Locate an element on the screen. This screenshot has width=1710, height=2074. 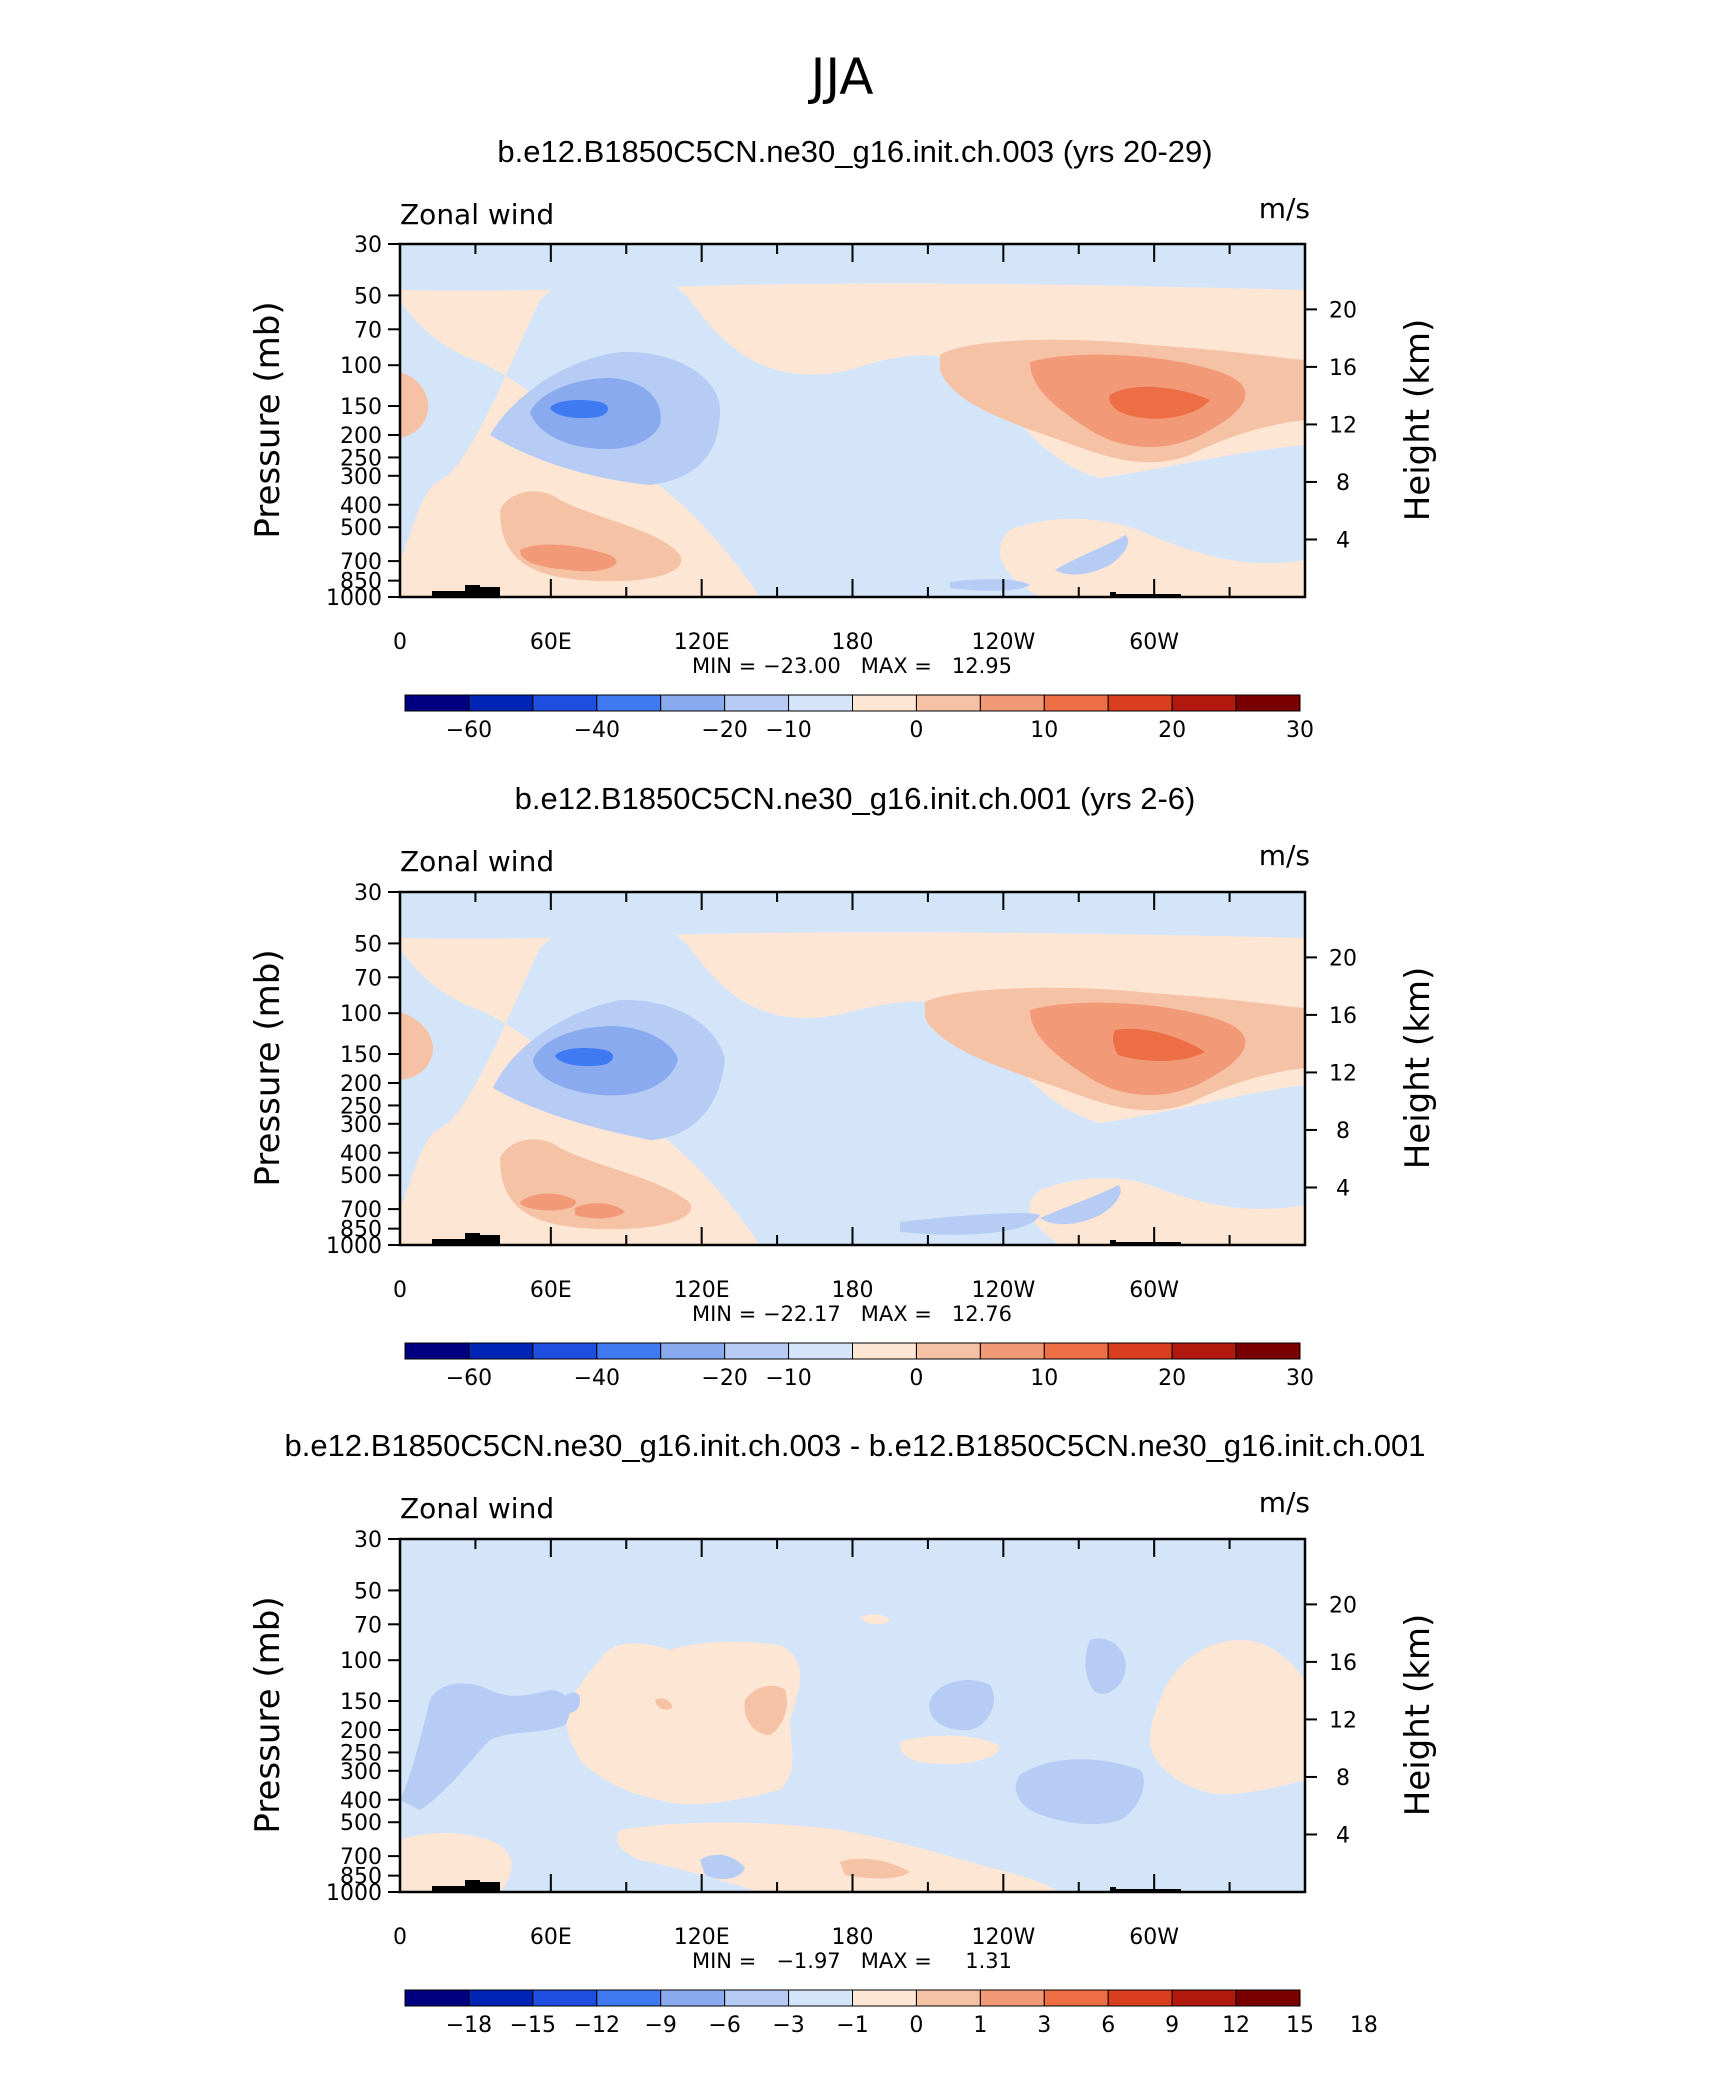
panel-3-y2-axis: 20 16 12 8 4 is located at coordinates (1331, 1720).